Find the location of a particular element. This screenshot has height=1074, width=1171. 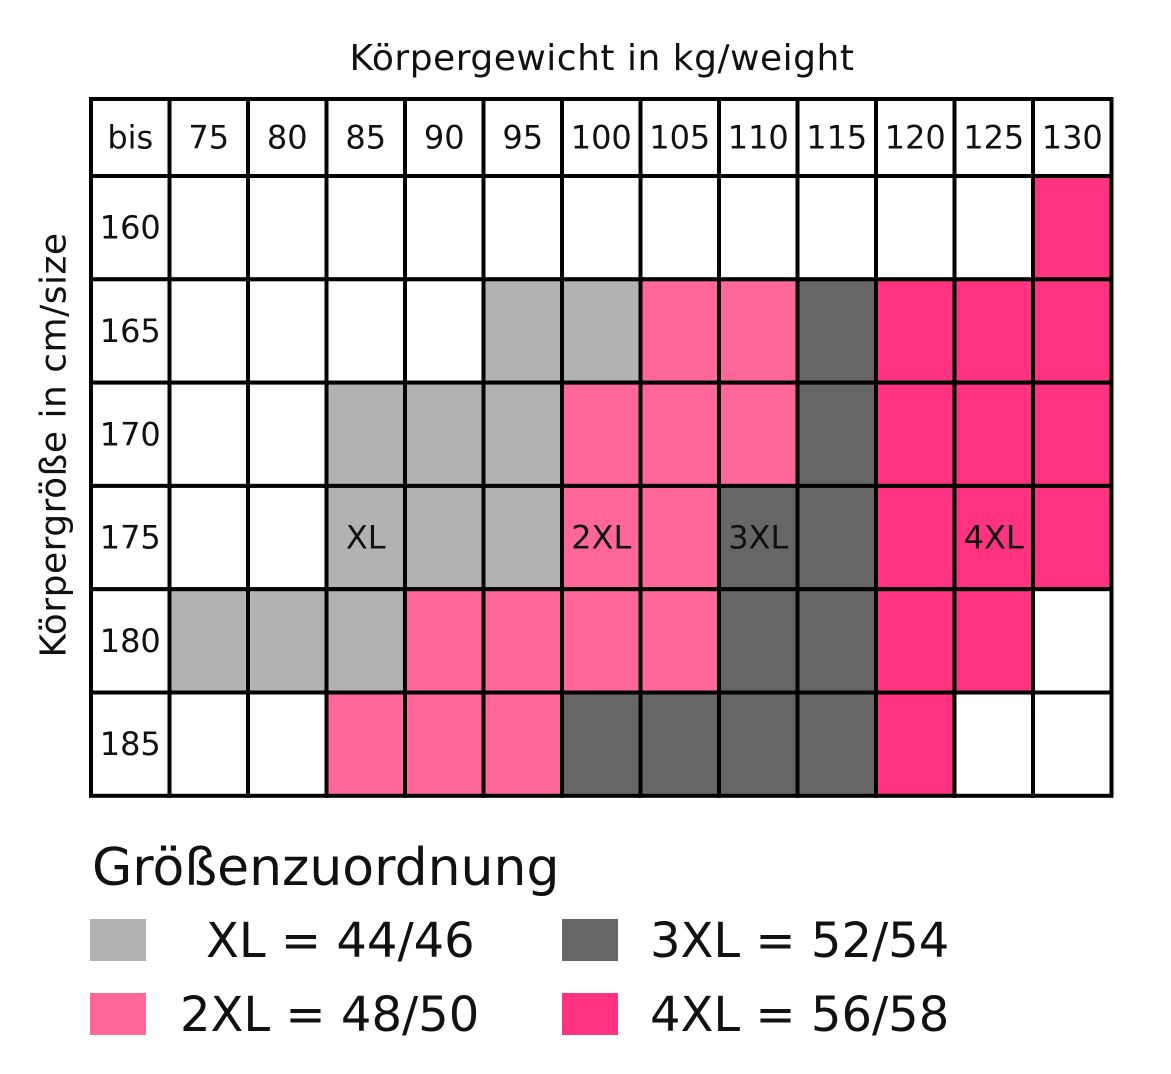

legend-swatch-3xl is located at coordinates (590, 940).